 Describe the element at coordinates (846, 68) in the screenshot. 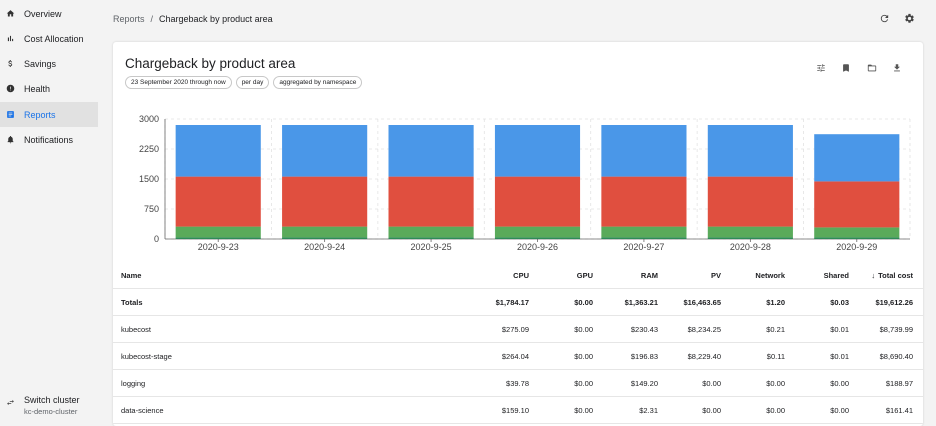

I see `bookmark-icon` at that location.